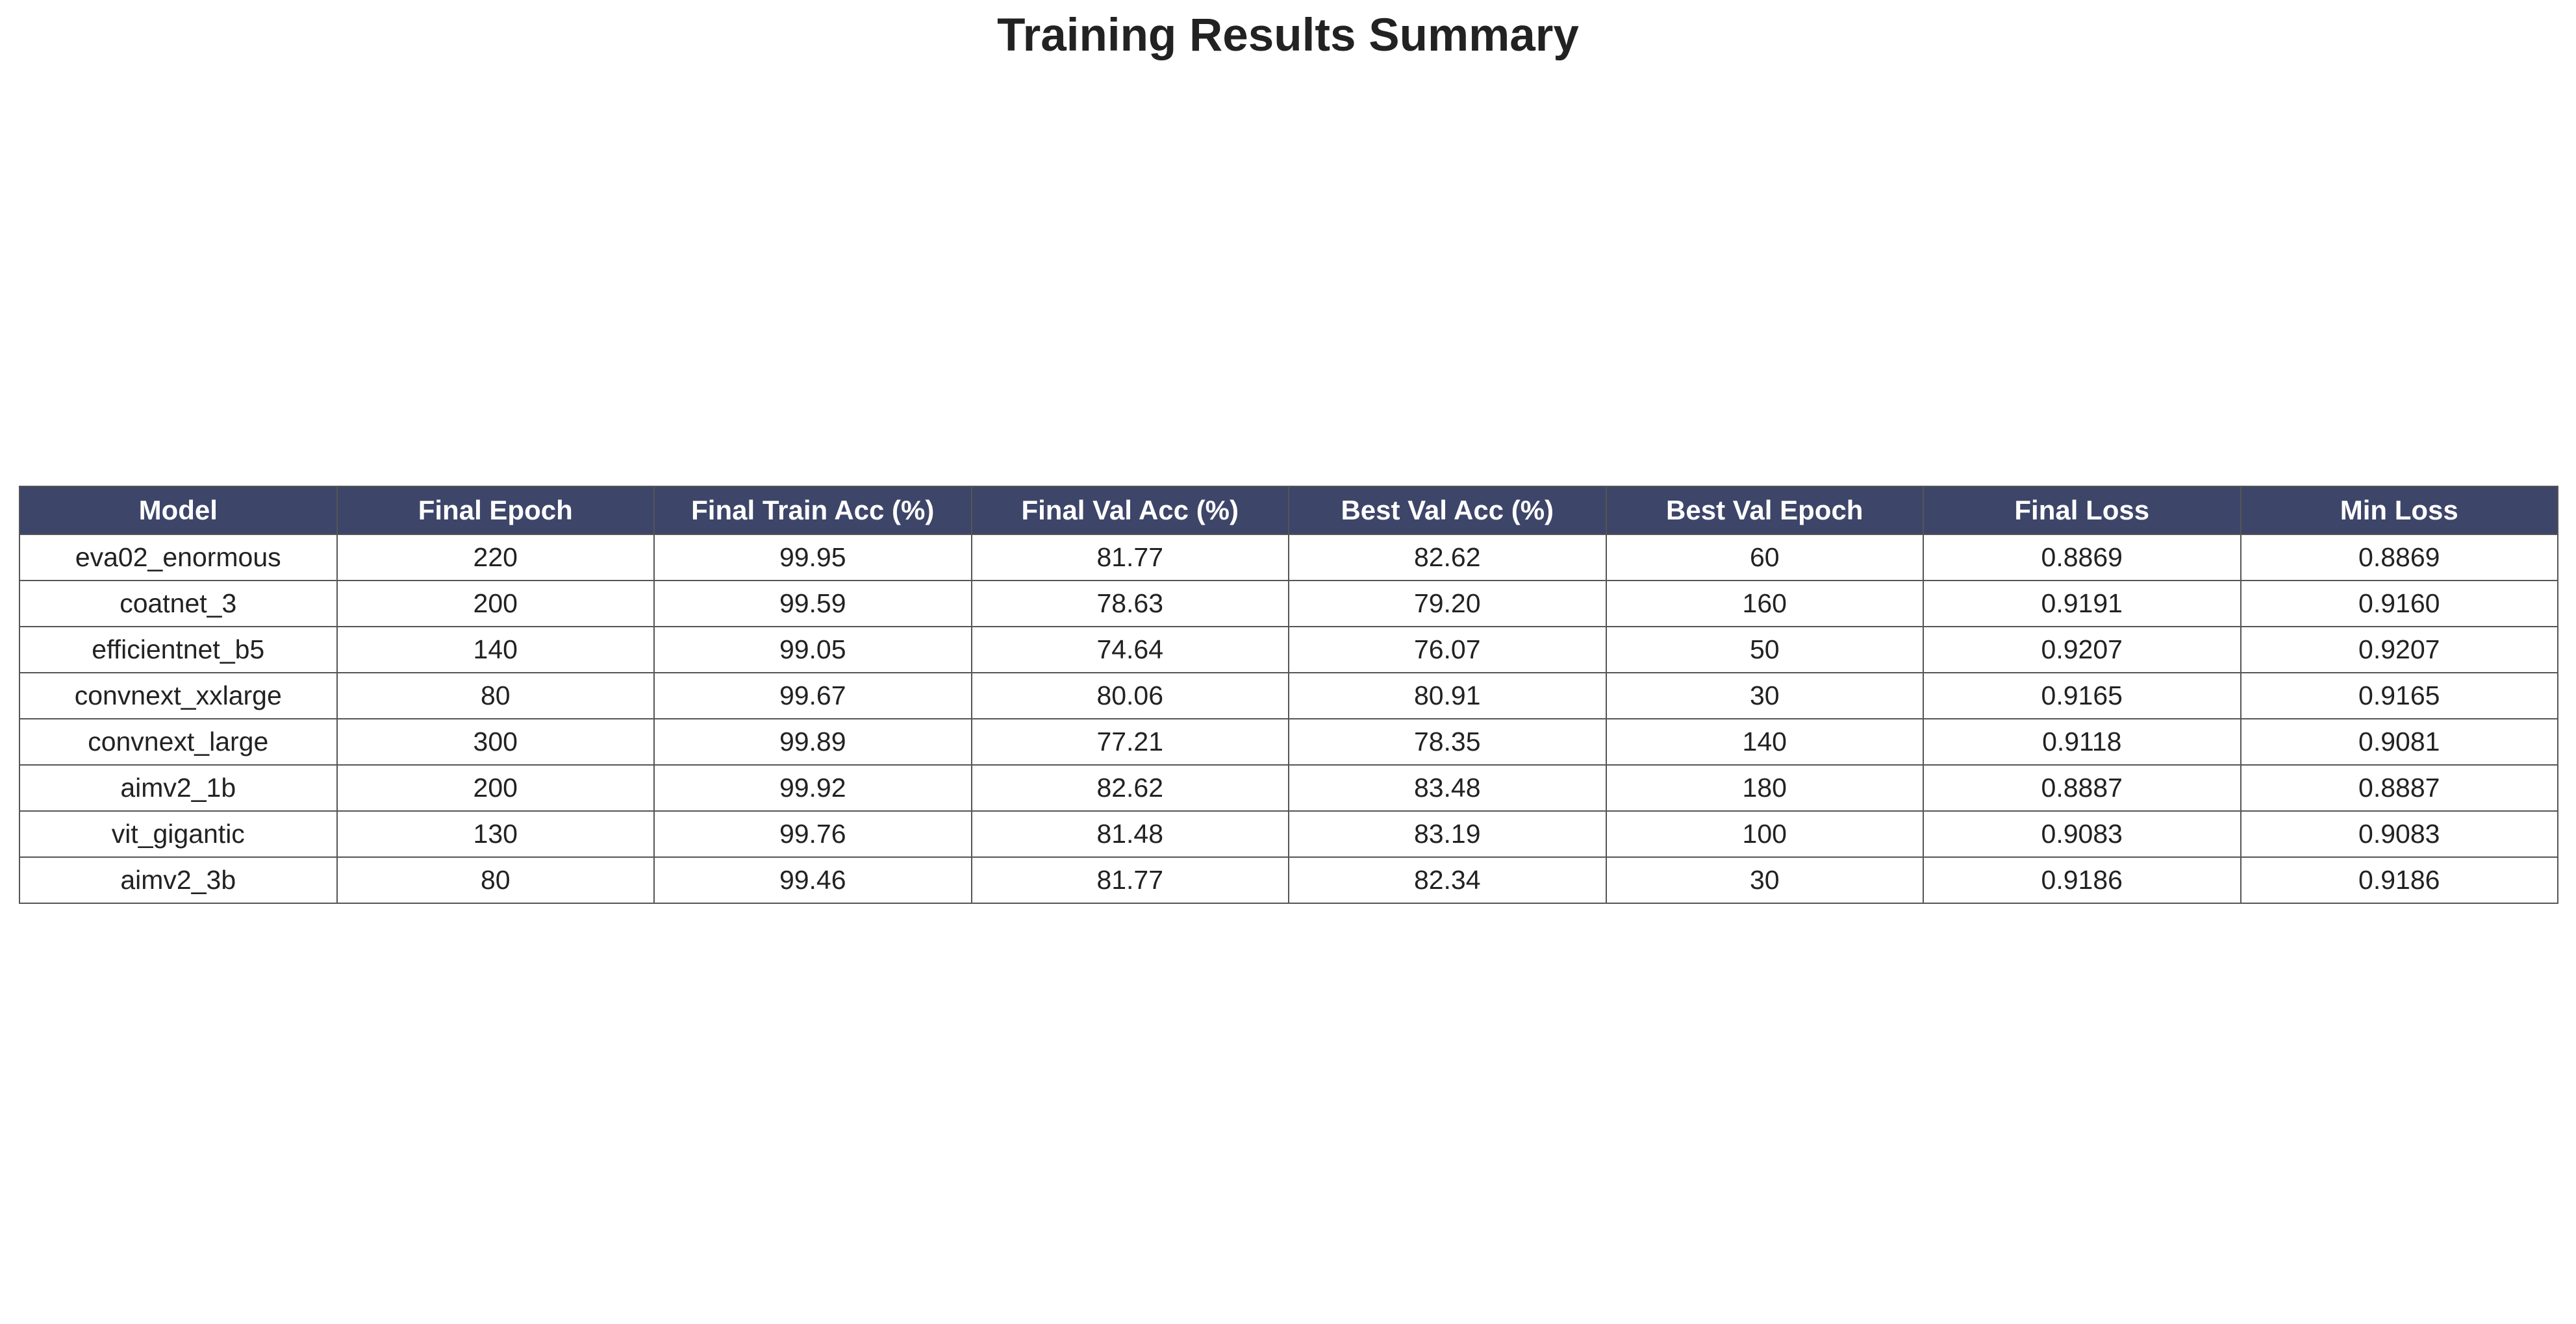 The width and height of the screenshot is (2576, 1324). Describe the element at coordinates (1764, 510) in the screenshot. I see `column-header: Best Val Epoch` at that location.